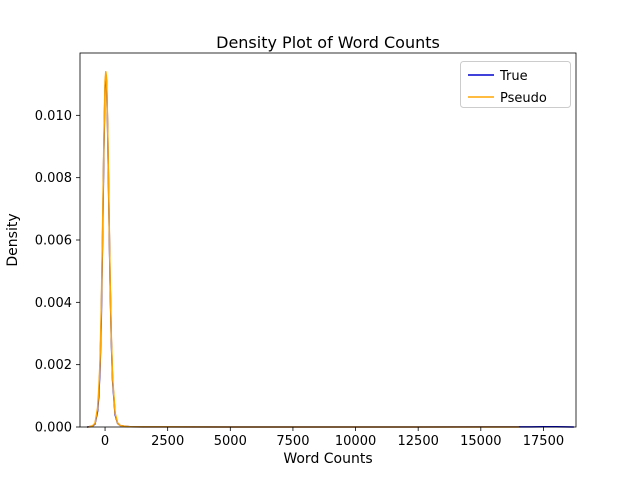 The height and width of the screenshot is (480, 640). Describe the element at coordinates (355, 441) in the screenshot. I see `x-tick-label: 10000` at that location.